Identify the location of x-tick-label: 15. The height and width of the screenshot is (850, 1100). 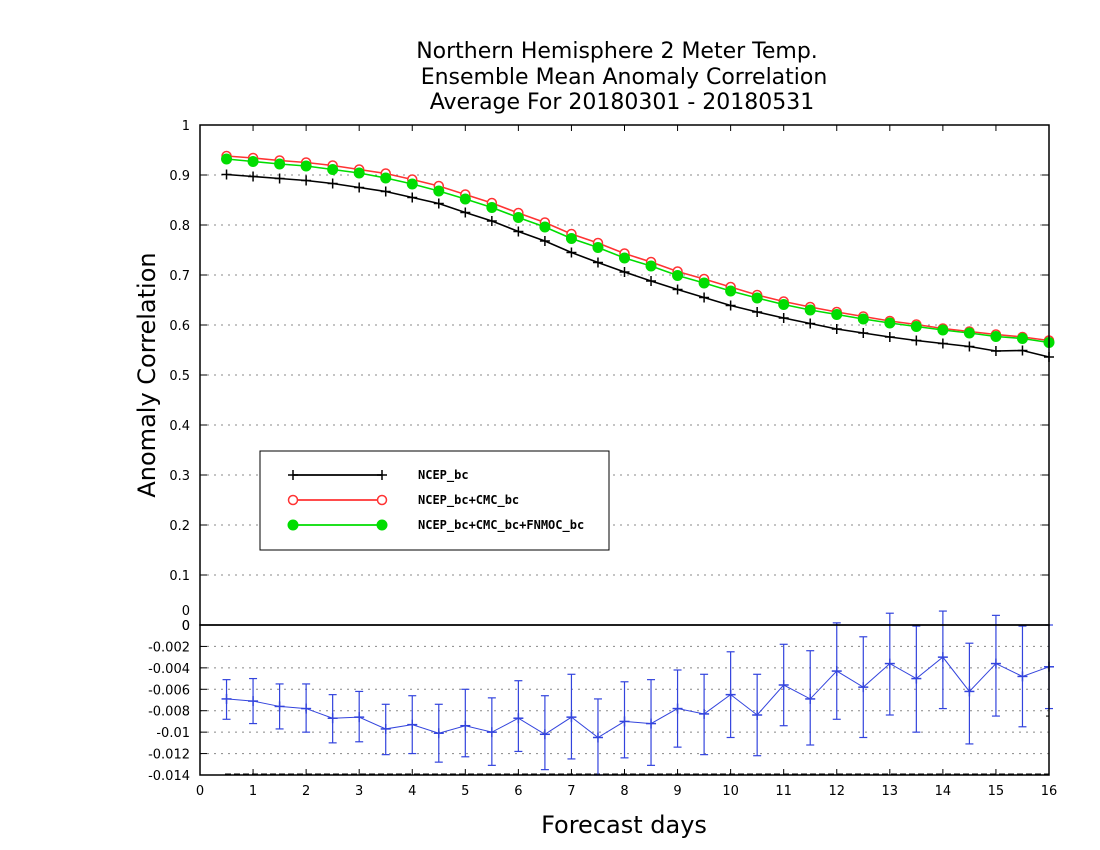
(996, 791).